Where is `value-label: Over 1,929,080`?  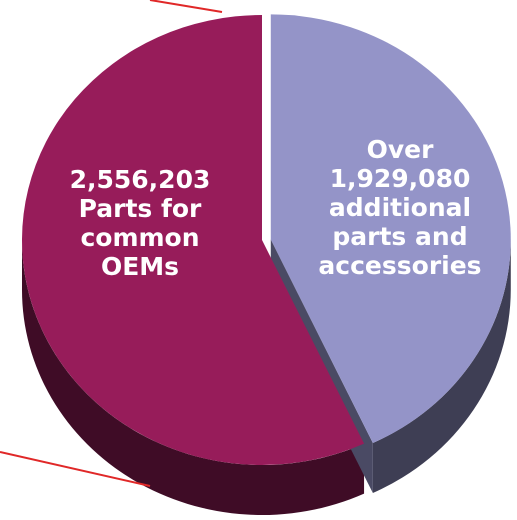 value-label: Over 1,929,080 is located at coordinates (400, 164).